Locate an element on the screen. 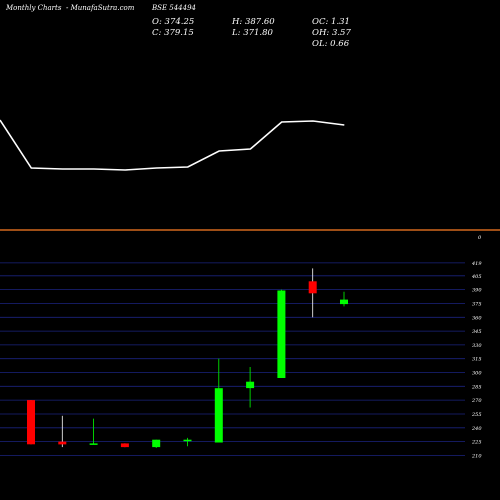  y-tick-label-4: 270 is located at coordinates (476, 401).